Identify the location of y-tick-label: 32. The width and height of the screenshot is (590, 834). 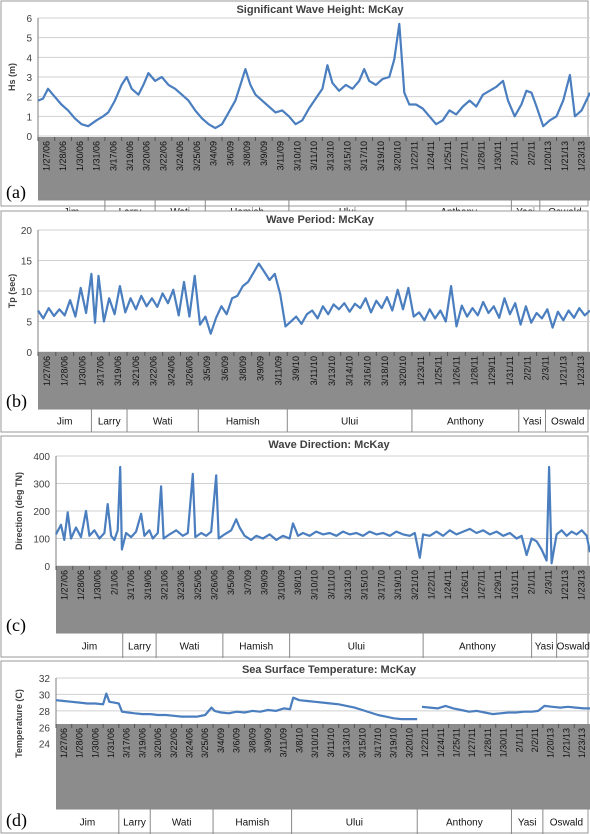
(45, 679).